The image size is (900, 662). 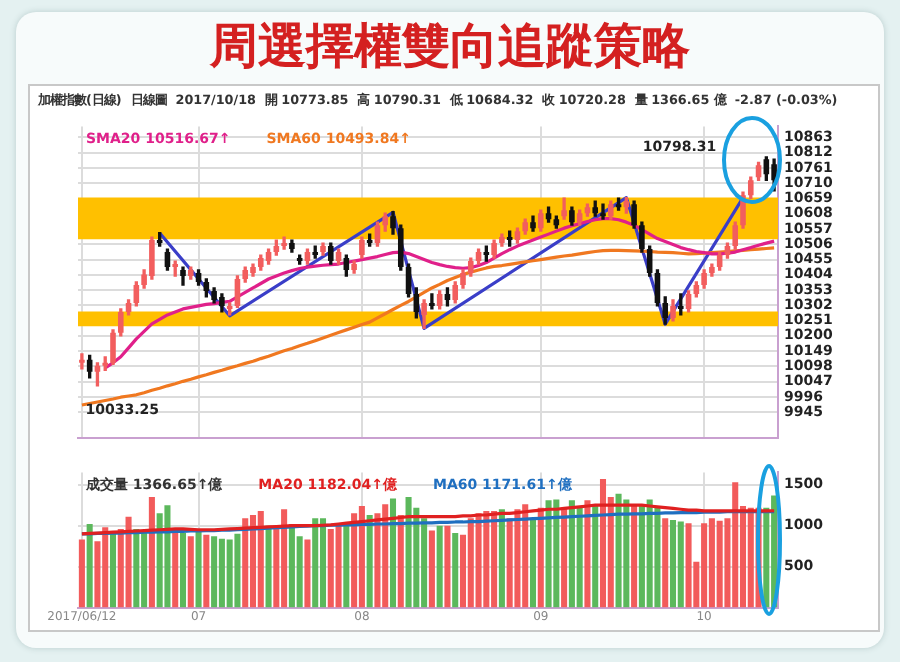 I want to click on chart-title: 周選擇權雙向追蹤策略, so click(x=449, y=46).